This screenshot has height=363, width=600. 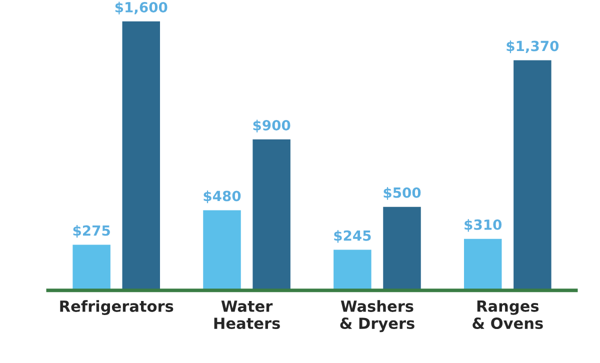 I want to click on data-label: $310, so click(x=483, y=225).